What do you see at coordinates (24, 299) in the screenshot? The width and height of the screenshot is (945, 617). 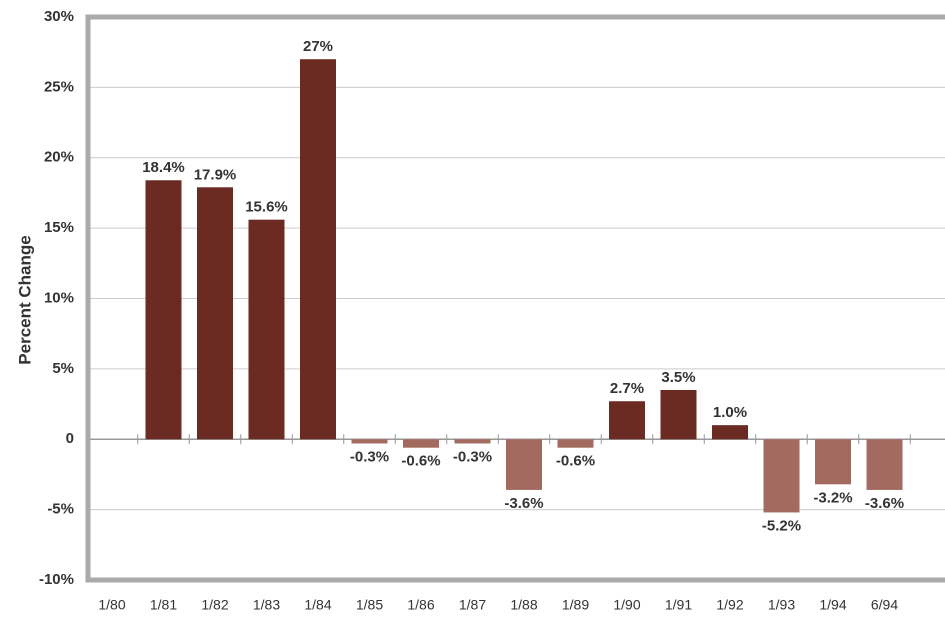 I see `y-axis-label: Percent Change` at bounding box center [24, 299].